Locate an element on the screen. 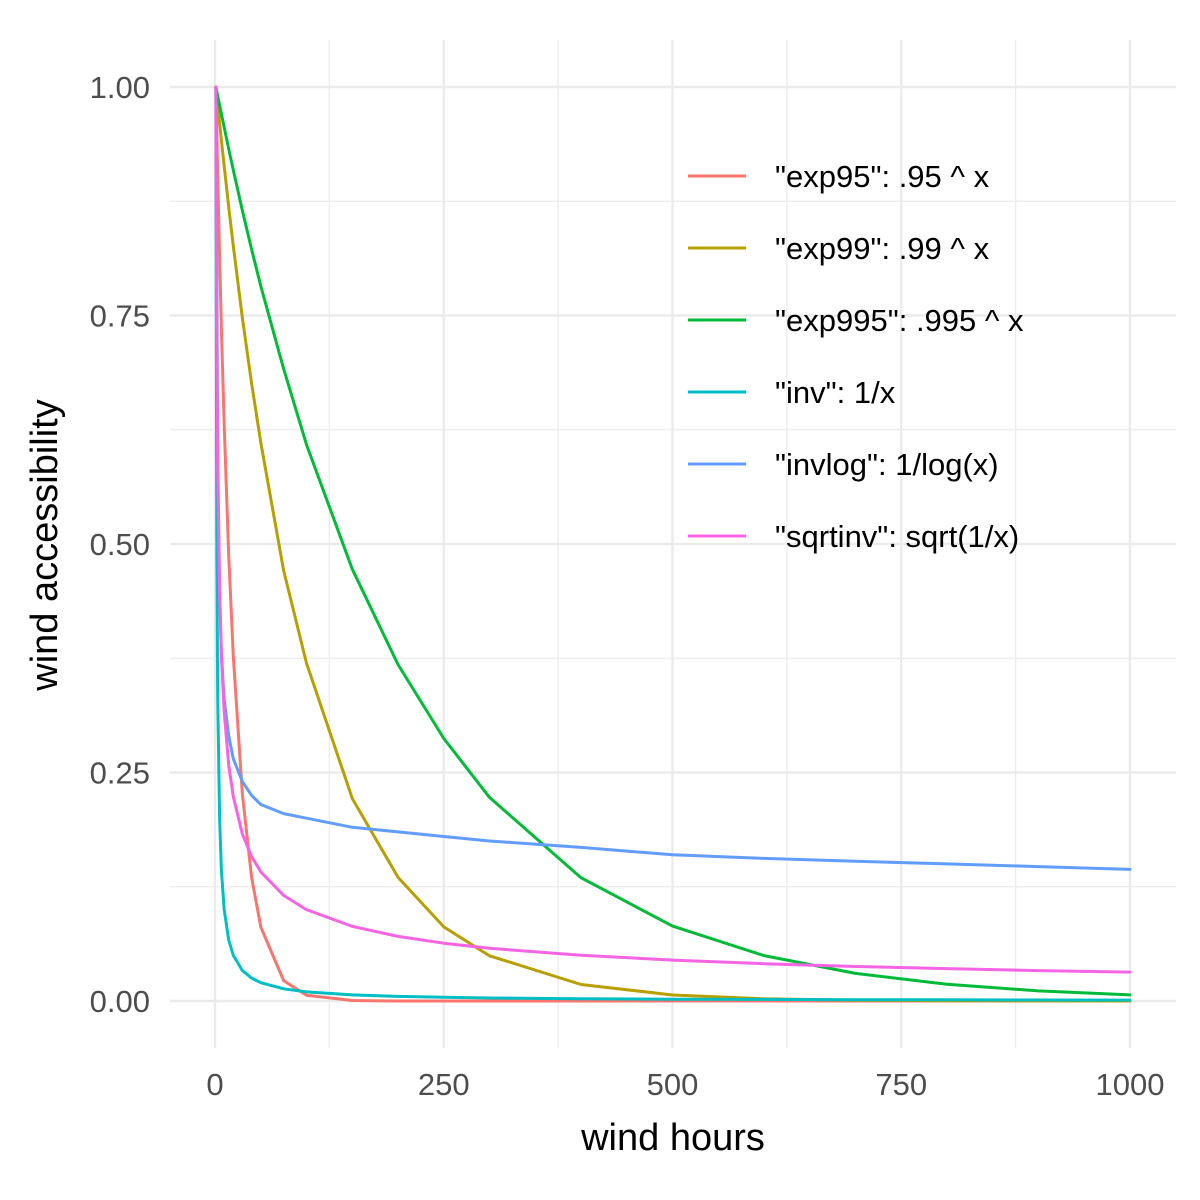 The height and width of the screenshot is (1200, 1200). x-tick-label: 750 is located at coordinates (901, 1084).